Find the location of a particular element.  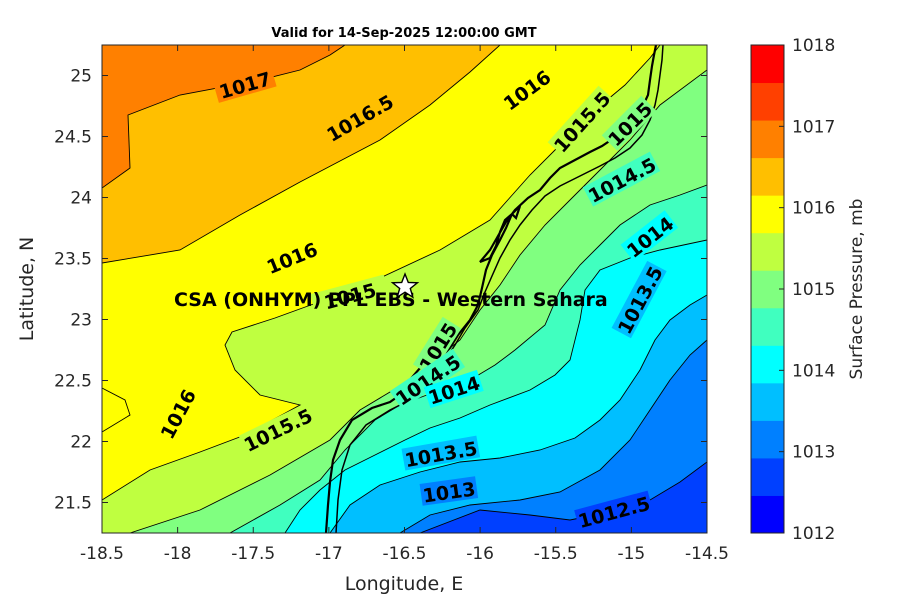

y-tick-label: 22.5 is located at coordinates (73, 382).